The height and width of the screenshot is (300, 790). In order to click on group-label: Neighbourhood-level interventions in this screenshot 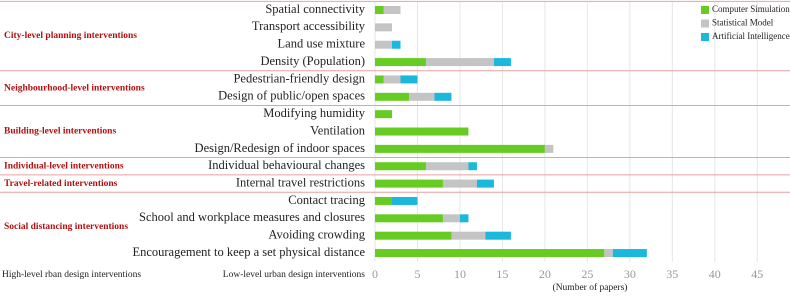, I will do `click(74, 88)`.